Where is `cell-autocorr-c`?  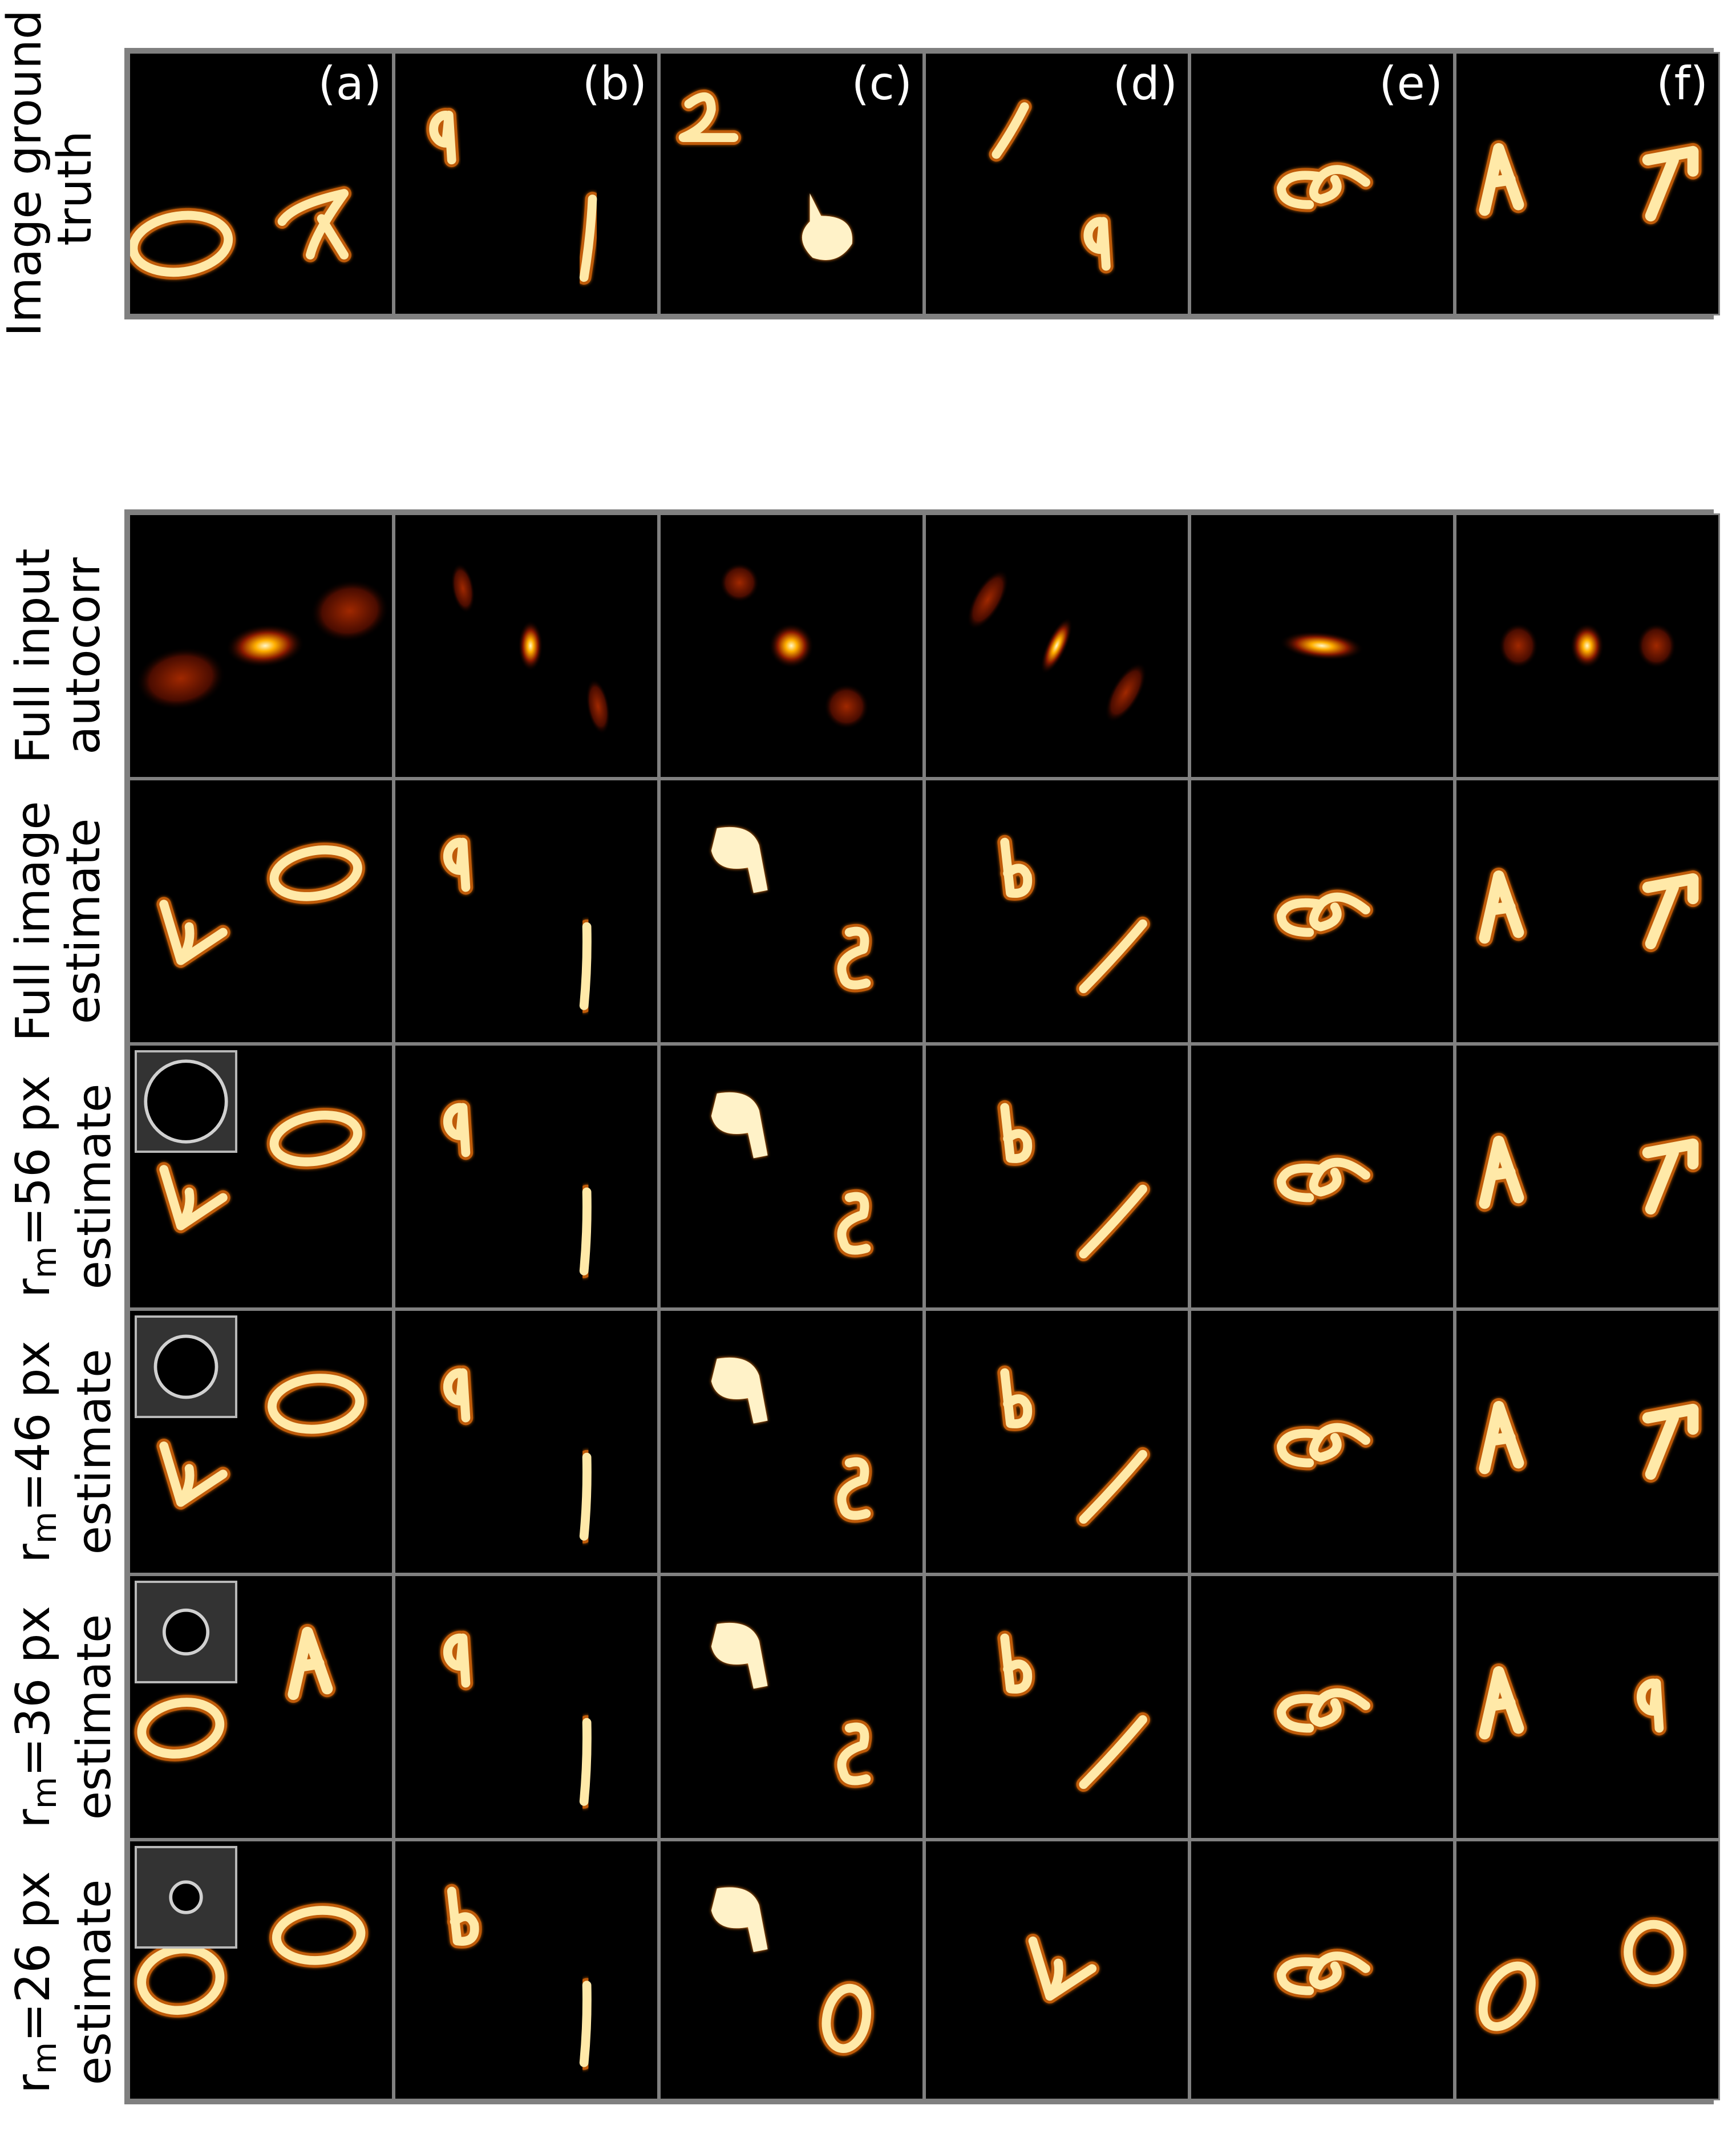 cell-autocorr-c is located at coordinates (791, 646).